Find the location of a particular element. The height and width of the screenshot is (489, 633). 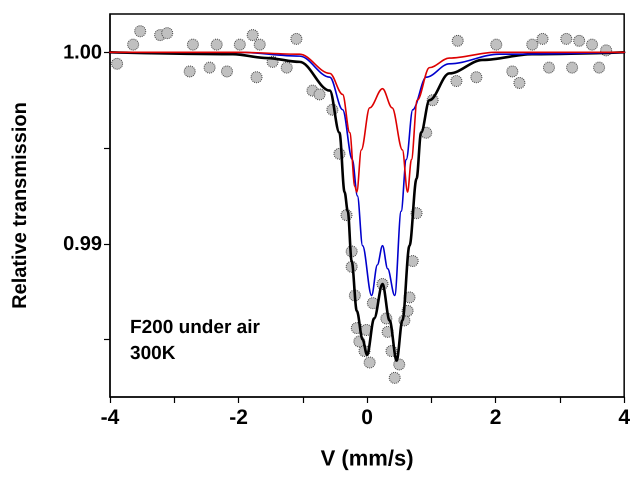

x-tick-label: 4 is located at coordinates (624, 417).